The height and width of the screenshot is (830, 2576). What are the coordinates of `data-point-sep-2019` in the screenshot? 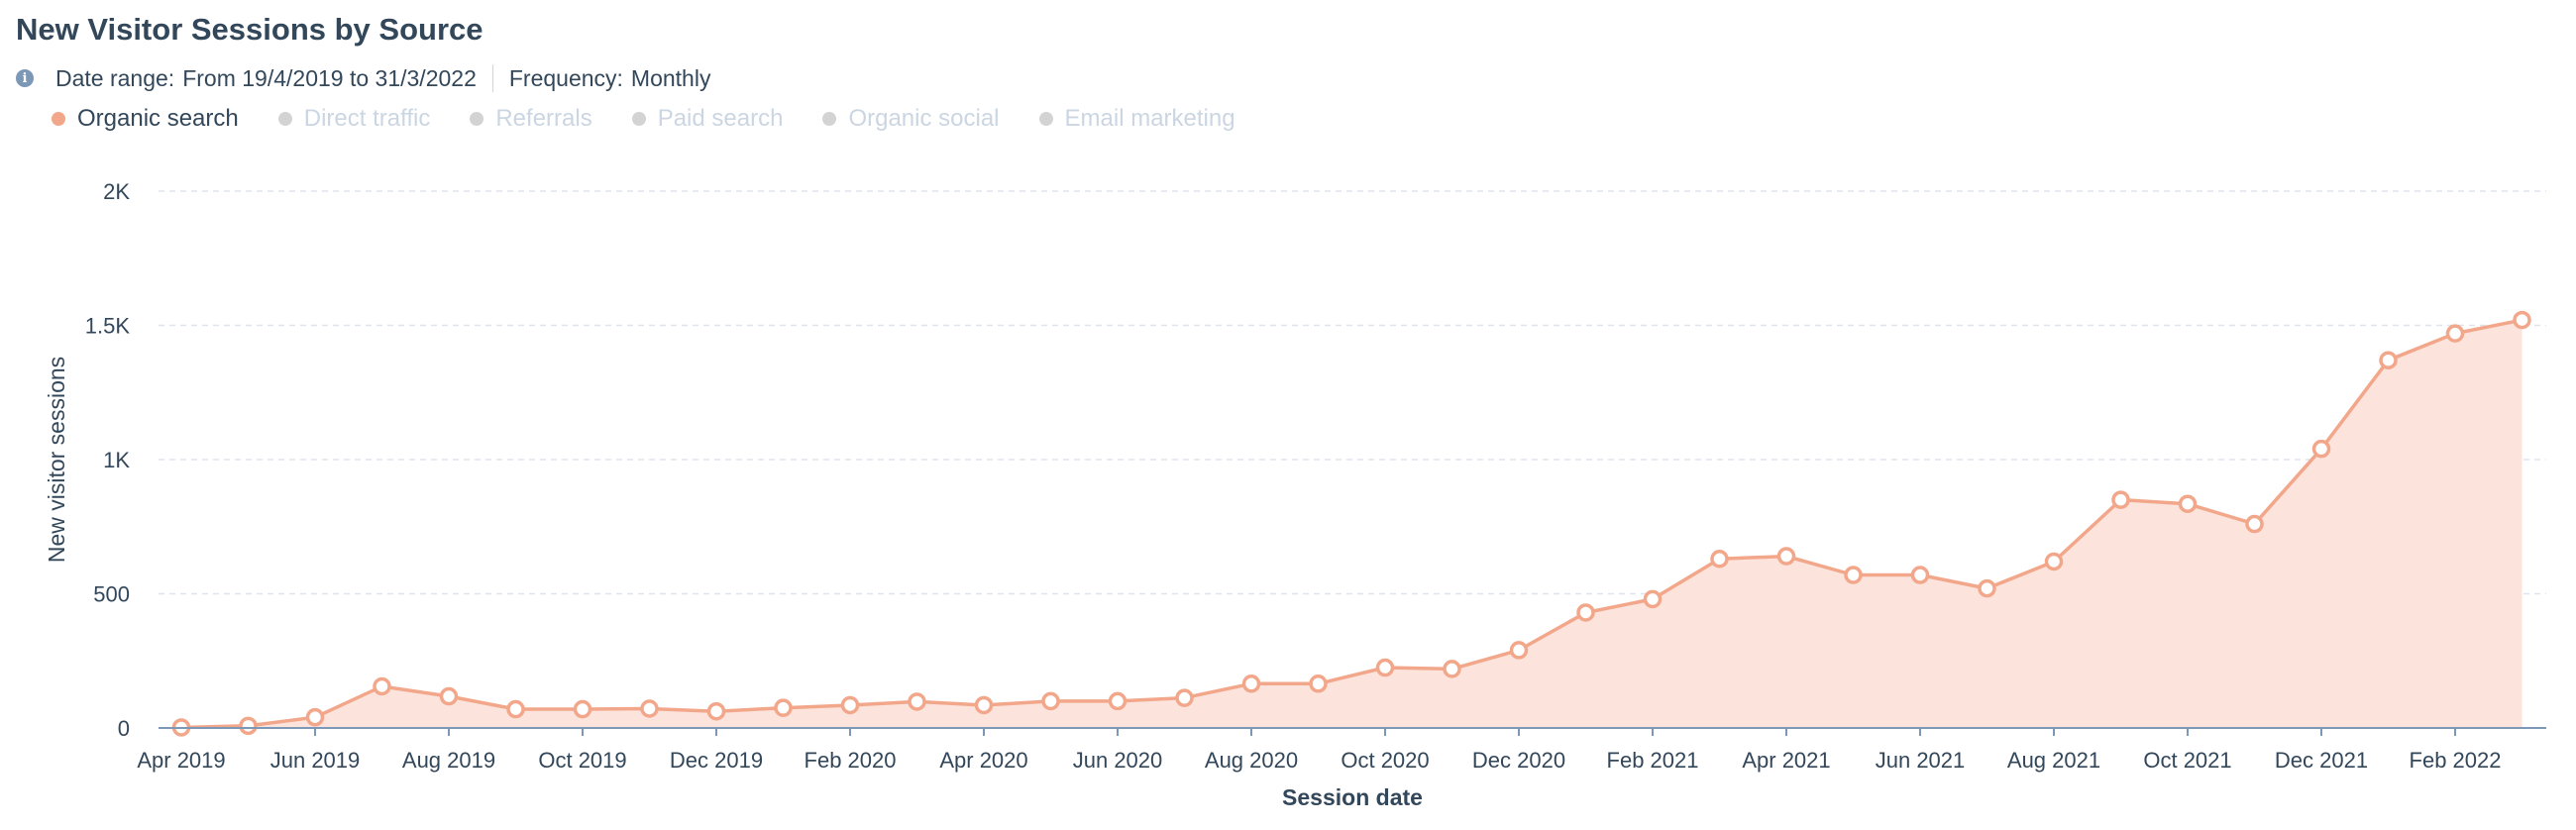 It's located at (515, 709).